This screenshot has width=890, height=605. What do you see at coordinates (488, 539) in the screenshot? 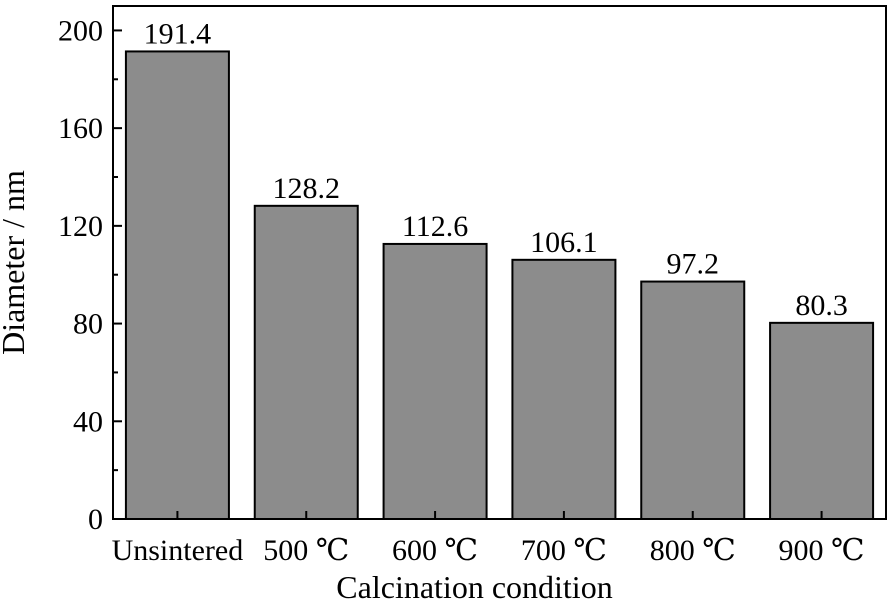
I see `x-axis-ticks: Unsintered 500 ℃ 600 ℃ 700 ℃ 800 ℃ 900 ℃` at bounding box center [488, 539].